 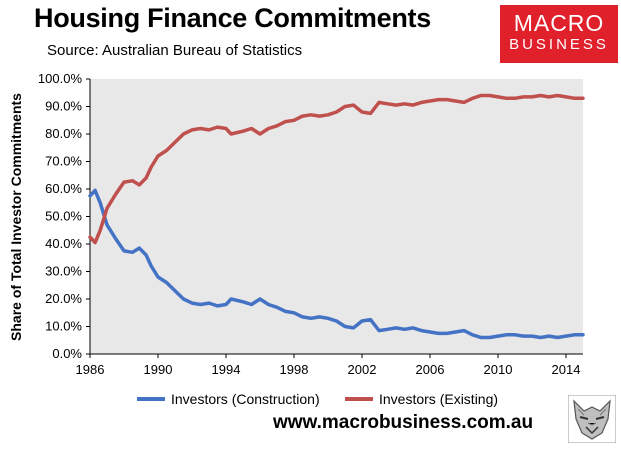 I want to click on x-tick-label: 2014, so click(x=566, y=369).